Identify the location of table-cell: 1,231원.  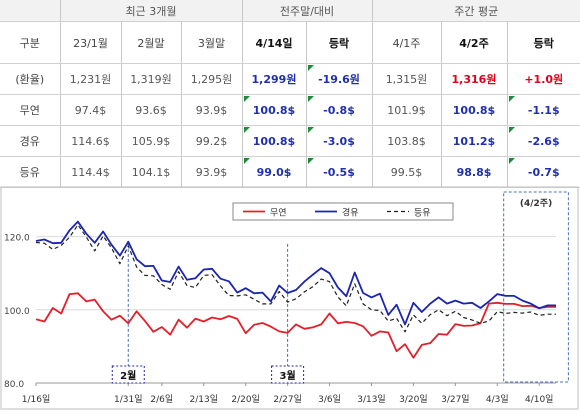
(90, 79).